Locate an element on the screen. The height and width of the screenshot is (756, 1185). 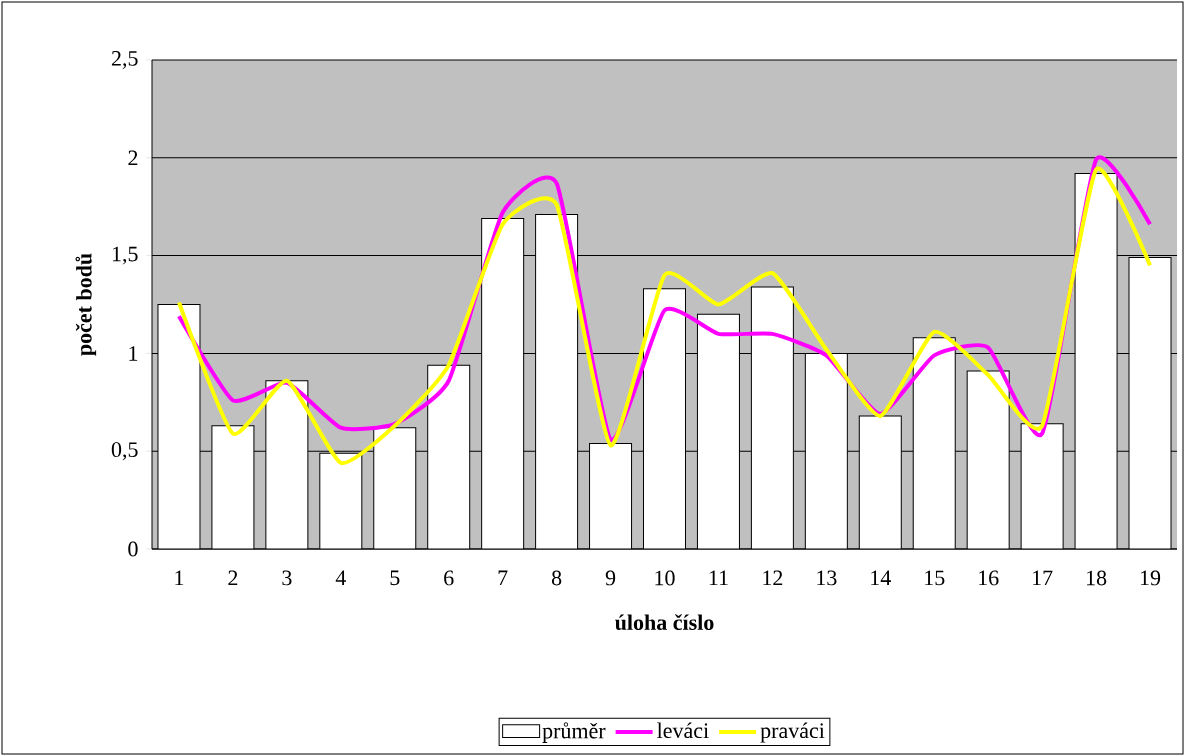
legend-label: průměr is located at coordinates (574, 732).